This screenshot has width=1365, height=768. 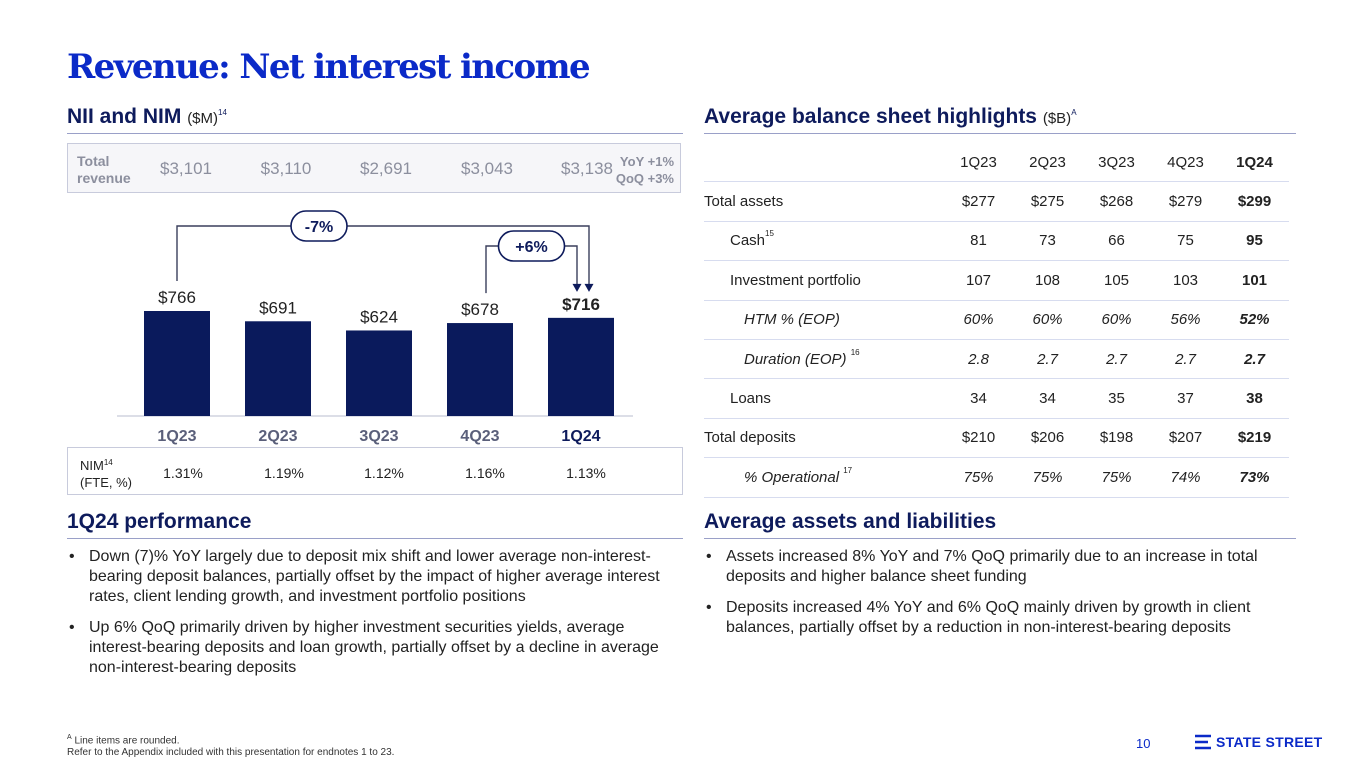 I want to click on balance-sheet-unit: ($B), so click(x=1057, y=118).